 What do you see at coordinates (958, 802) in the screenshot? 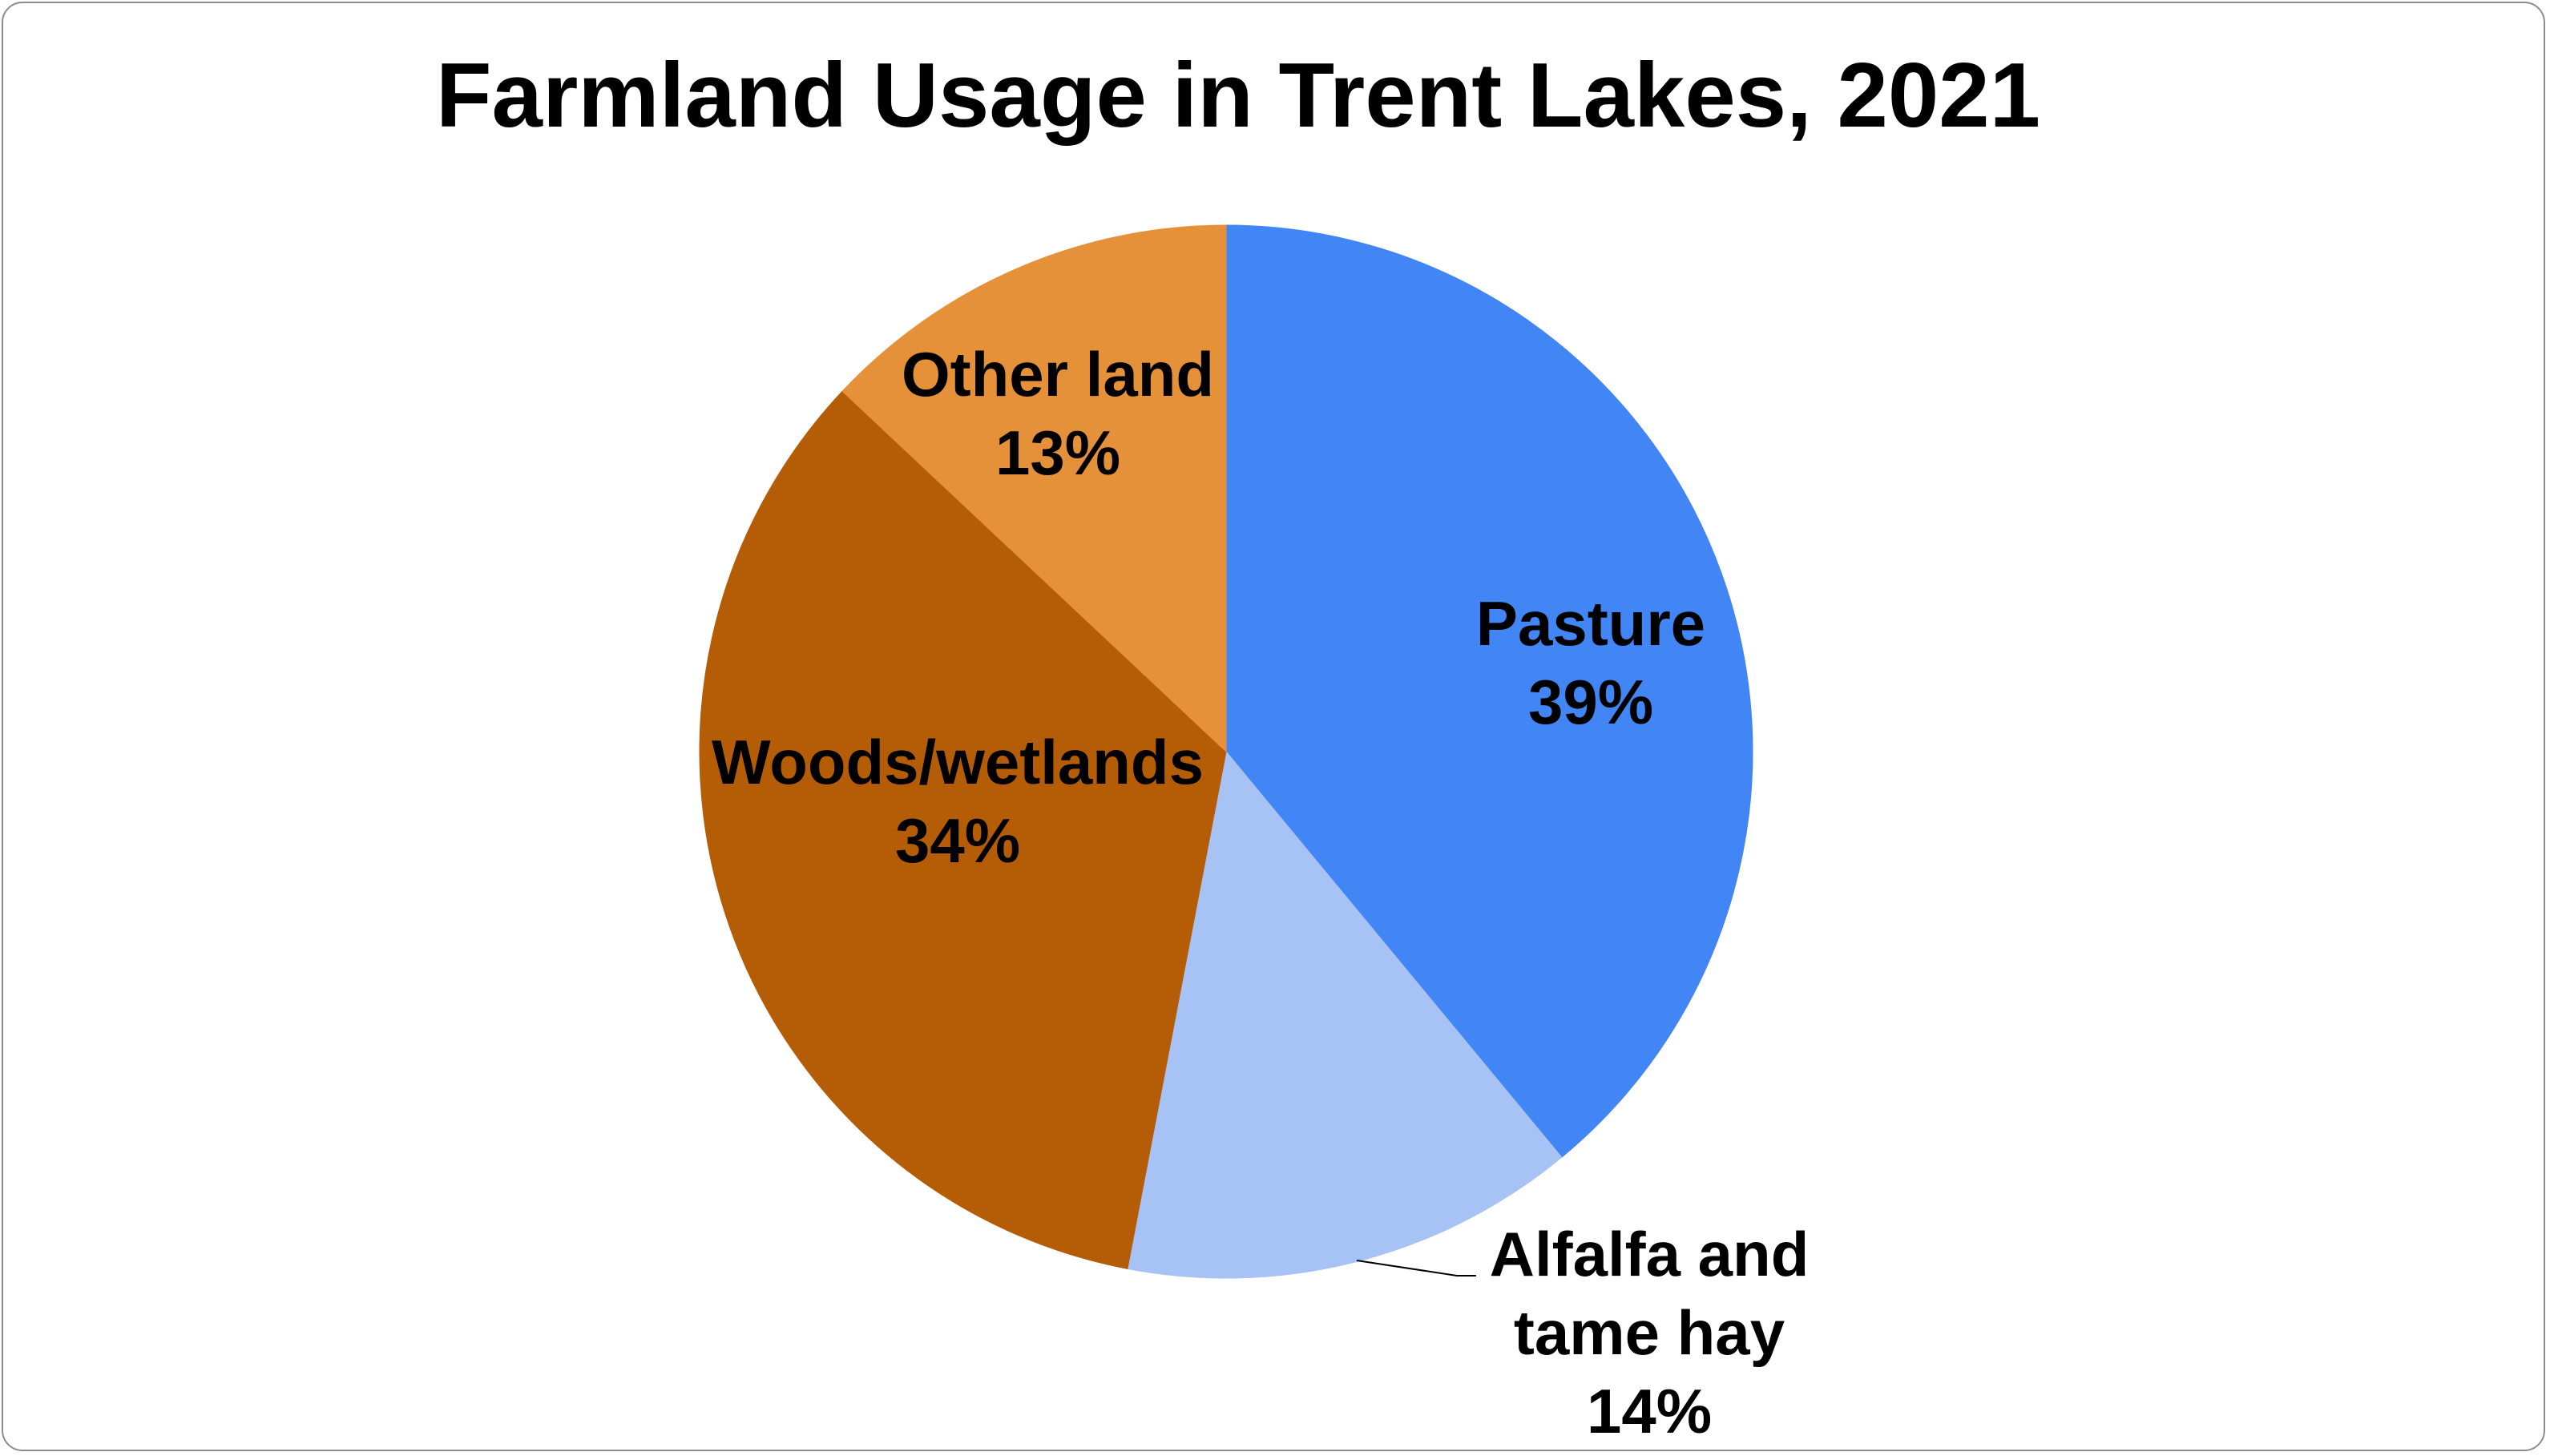
I see `data-label-woods-wetlands: Woods/wetlands 34%` at bounding box center [958, 802].